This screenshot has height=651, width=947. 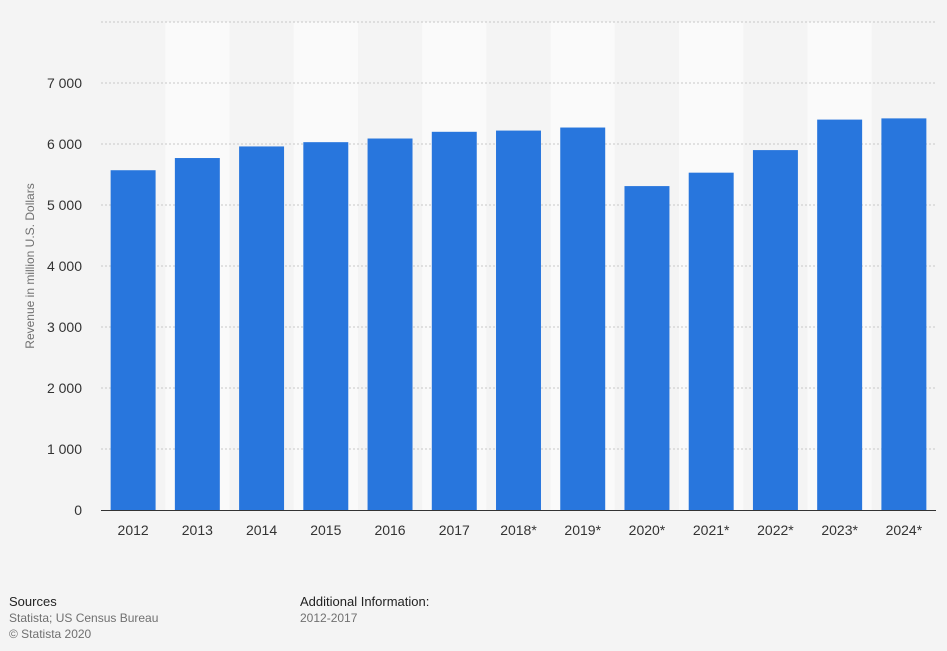 What do you see at coordinates (518, 530) in the screenshot?
I see `x-tick-label: 2018*` at bounding box center [518, 530].